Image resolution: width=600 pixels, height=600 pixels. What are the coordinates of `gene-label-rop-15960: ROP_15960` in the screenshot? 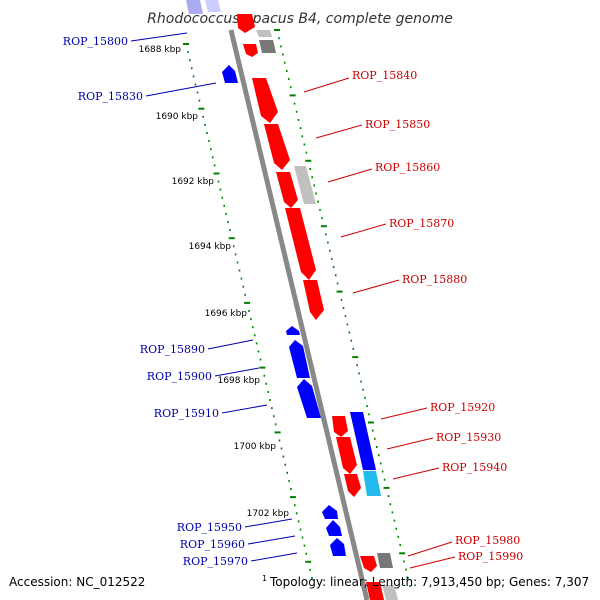 It's located at (212, 544).